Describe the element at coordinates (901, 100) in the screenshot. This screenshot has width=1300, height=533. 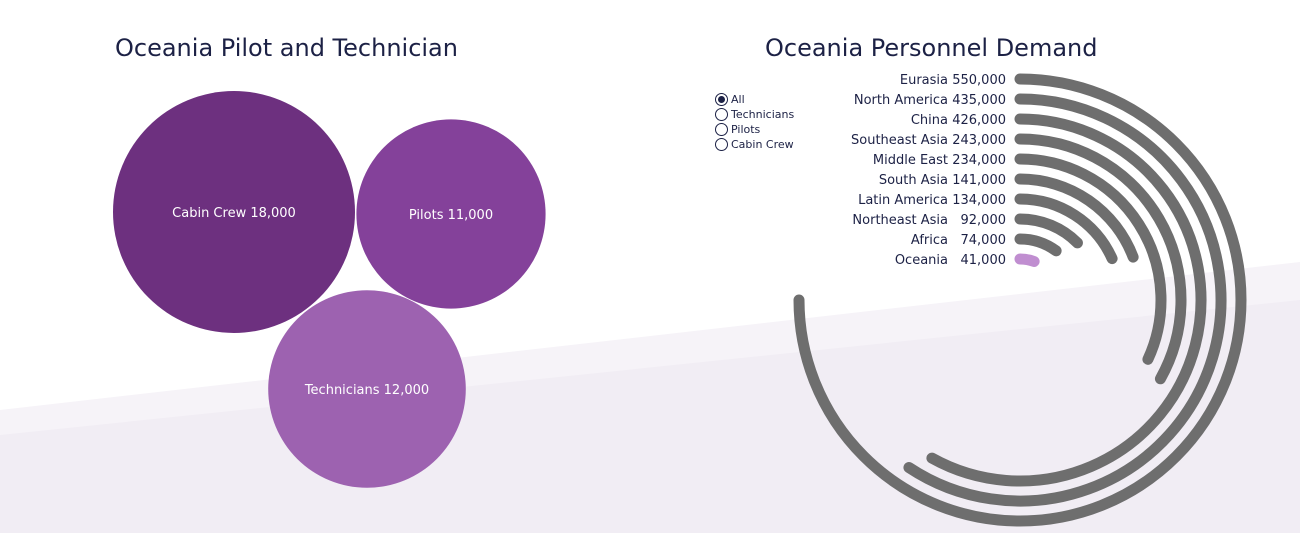
I see `region-label-north-america: North America` at that location.